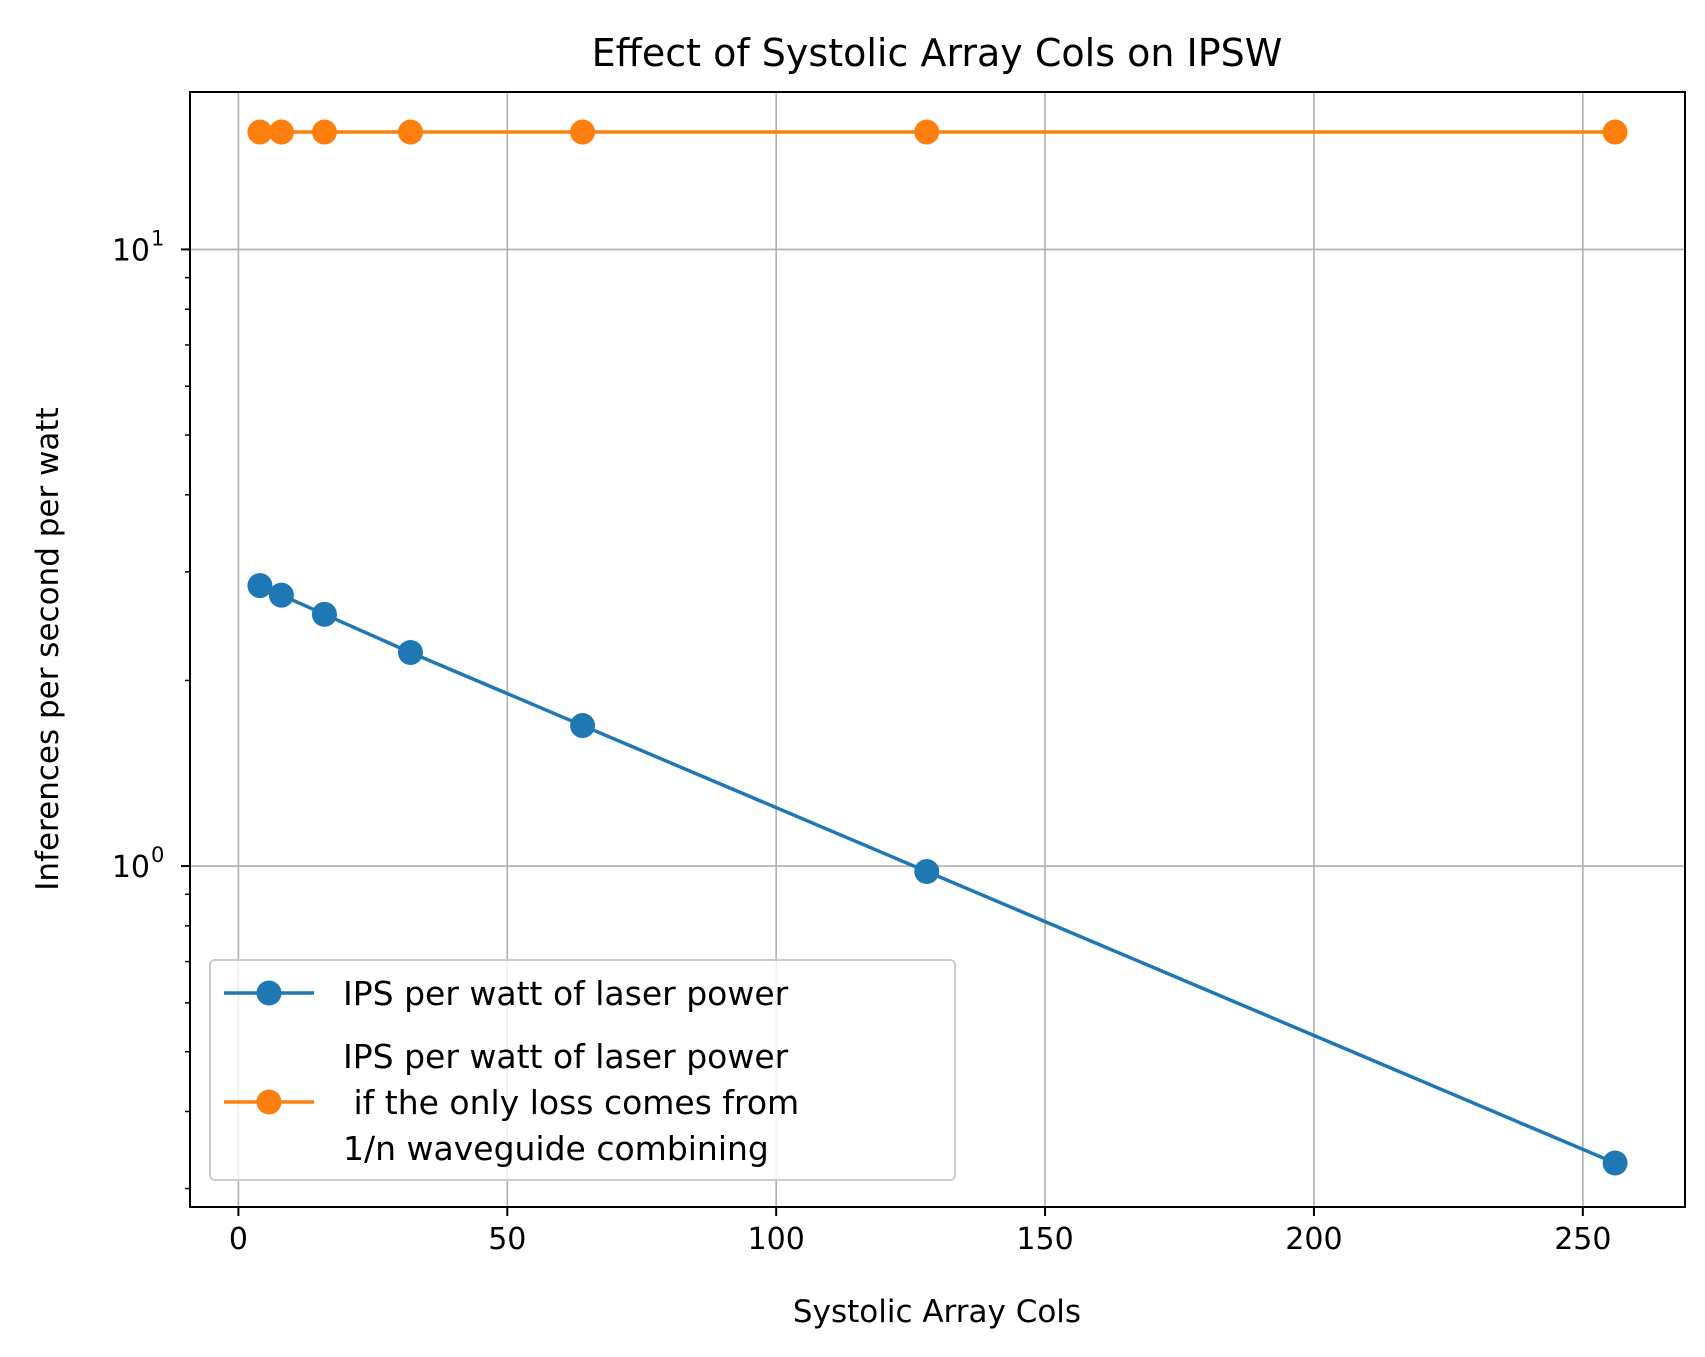 The image size is (1705, 1357). Describe the element at coordinates (1313, 1239) in the screenshot. I see `x-tick-label: 200` at that location.